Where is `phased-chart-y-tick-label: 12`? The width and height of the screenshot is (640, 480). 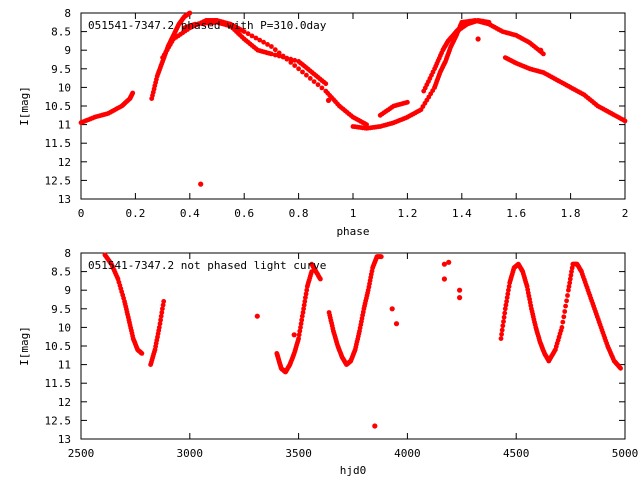
phased-chart-y-tick-label: 12 is located at coordinates (64, 162).